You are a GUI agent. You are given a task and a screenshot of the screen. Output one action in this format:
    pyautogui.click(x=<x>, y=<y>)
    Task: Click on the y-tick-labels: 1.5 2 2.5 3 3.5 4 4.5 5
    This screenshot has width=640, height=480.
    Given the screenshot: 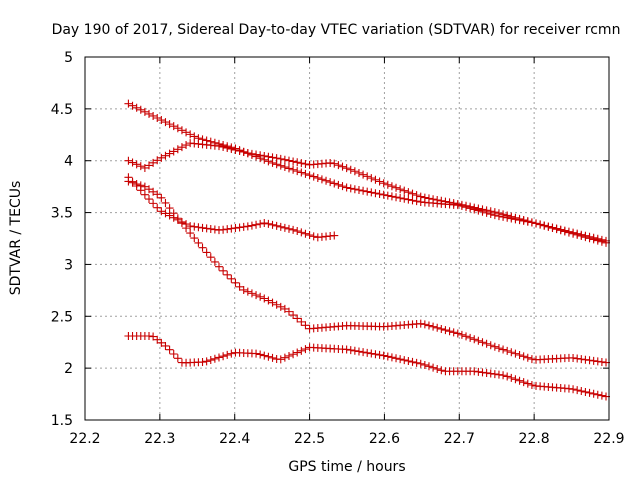 What is the action you would take?
    pyautogui.click(x=62, y=239)
    